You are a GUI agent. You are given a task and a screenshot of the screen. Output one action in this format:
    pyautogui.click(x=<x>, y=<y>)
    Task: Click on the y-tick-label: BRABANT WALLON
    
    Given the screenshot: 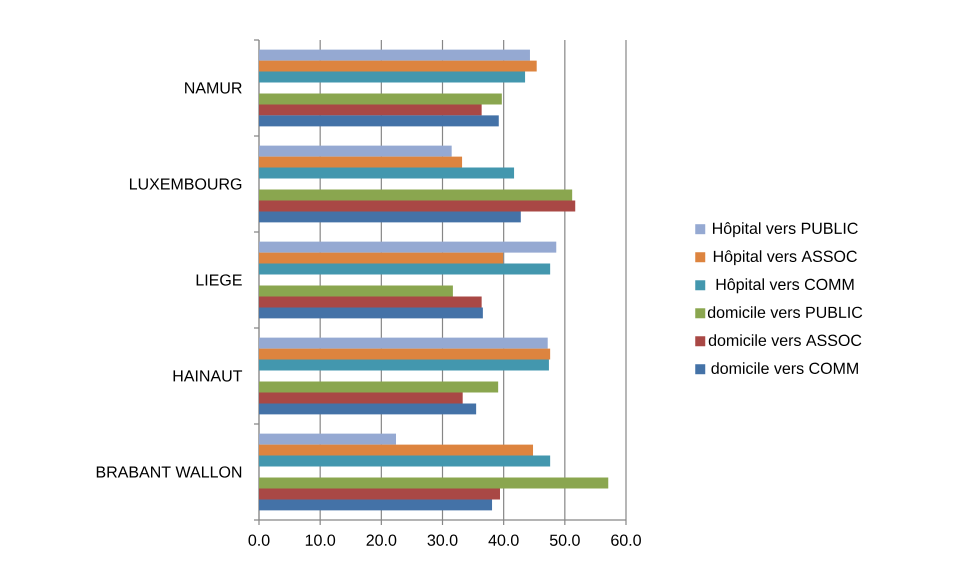 What is the action you would take?
    pyautogui.click(x=169, y=472)
    